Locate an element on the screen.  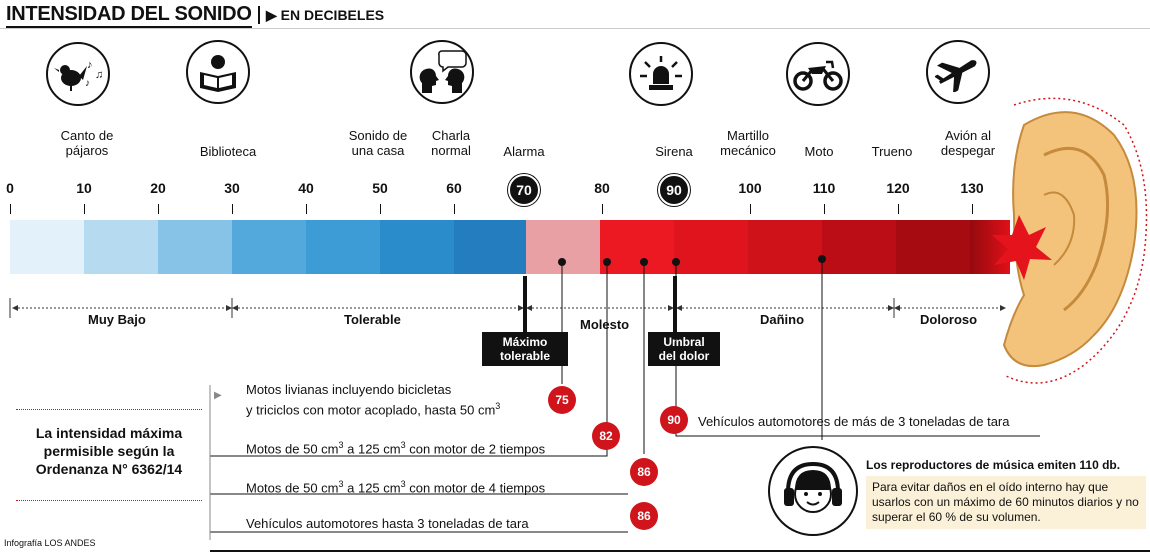
value-badge-75: 75 is located at coordinates (562, 400).